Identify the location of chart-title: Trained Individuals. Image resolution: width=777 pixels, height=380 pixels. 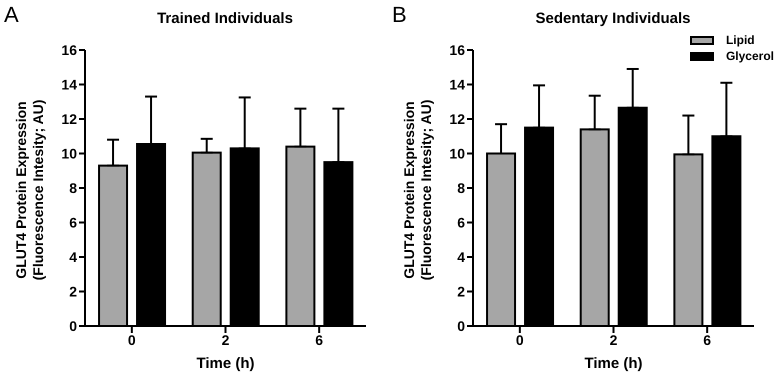
(225, 18).